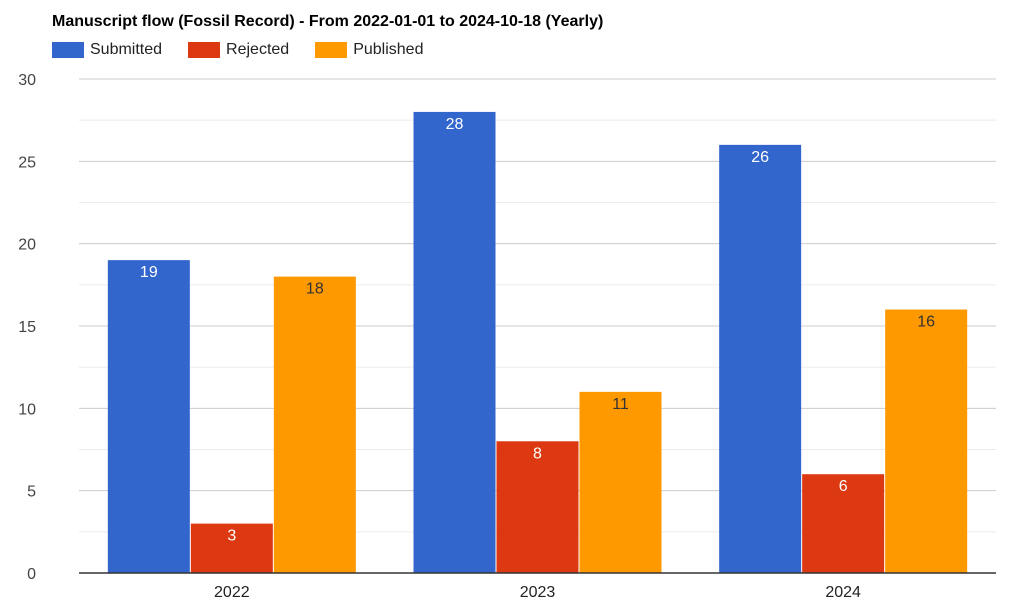  Describe the element at coordinates (27, 327) in the screenshot. I see `y-tick-label: 15` at that location.